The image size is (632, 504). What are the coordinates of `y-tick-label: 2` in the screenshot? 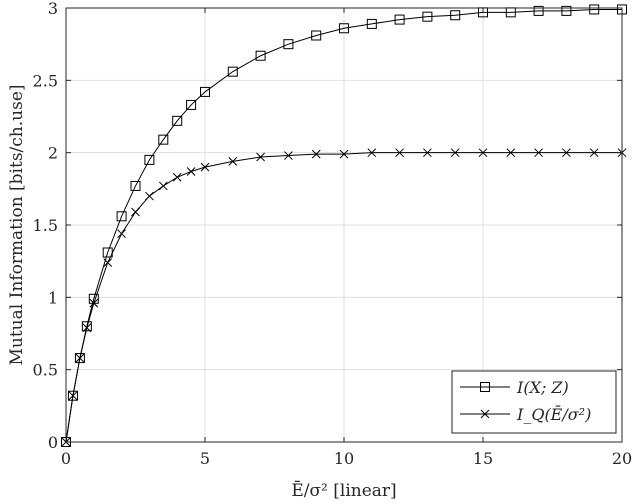 It's located at (53, 153).